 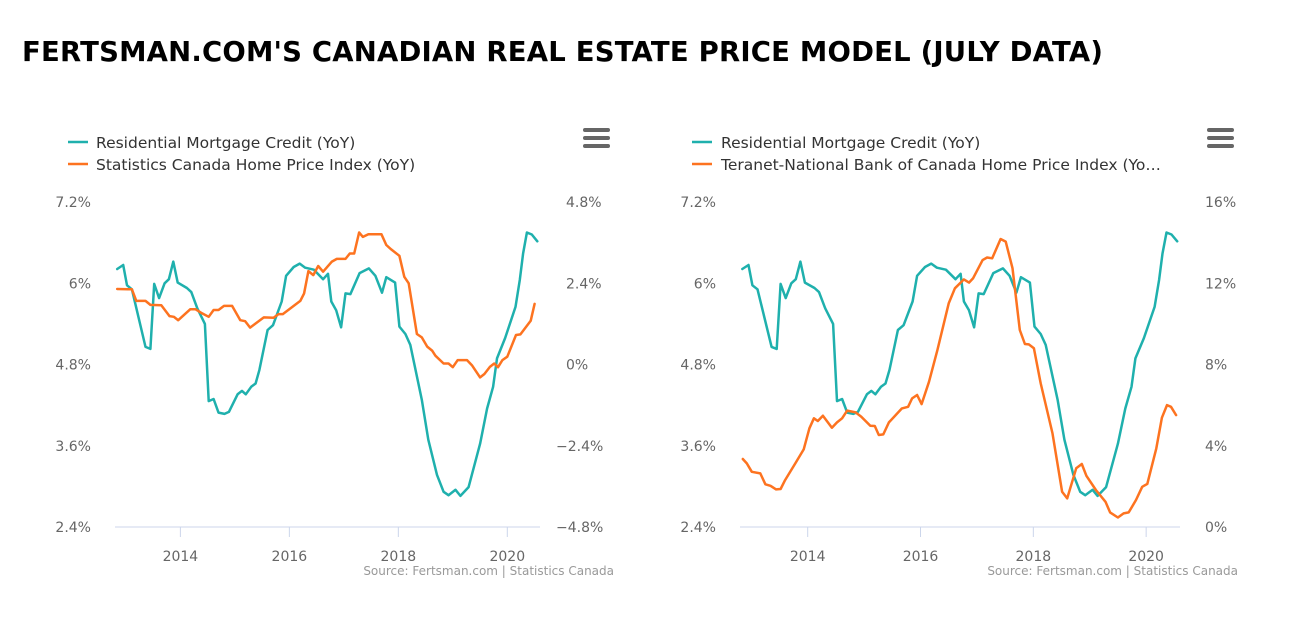 I want to click on y-right-tick-label: −2.4%, so click(x=579, y=447).